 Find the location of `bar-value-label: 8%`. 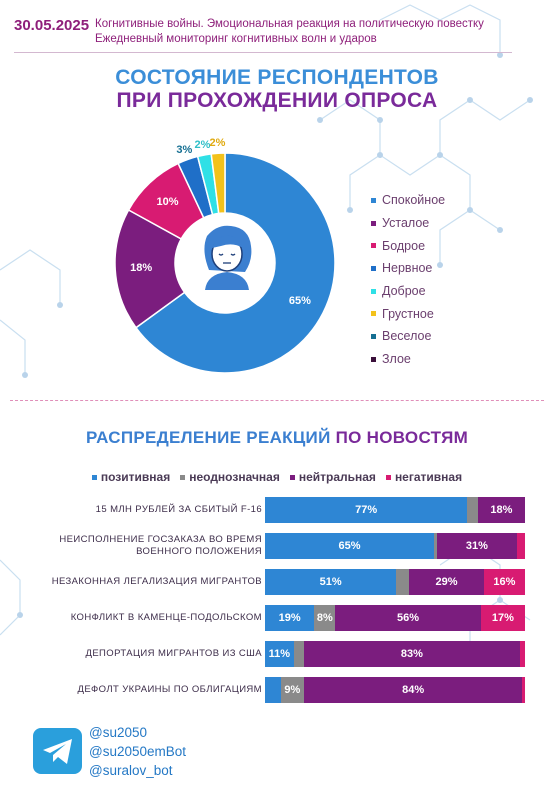

bar-value-label: 8% is located at coordinates (324, 618).